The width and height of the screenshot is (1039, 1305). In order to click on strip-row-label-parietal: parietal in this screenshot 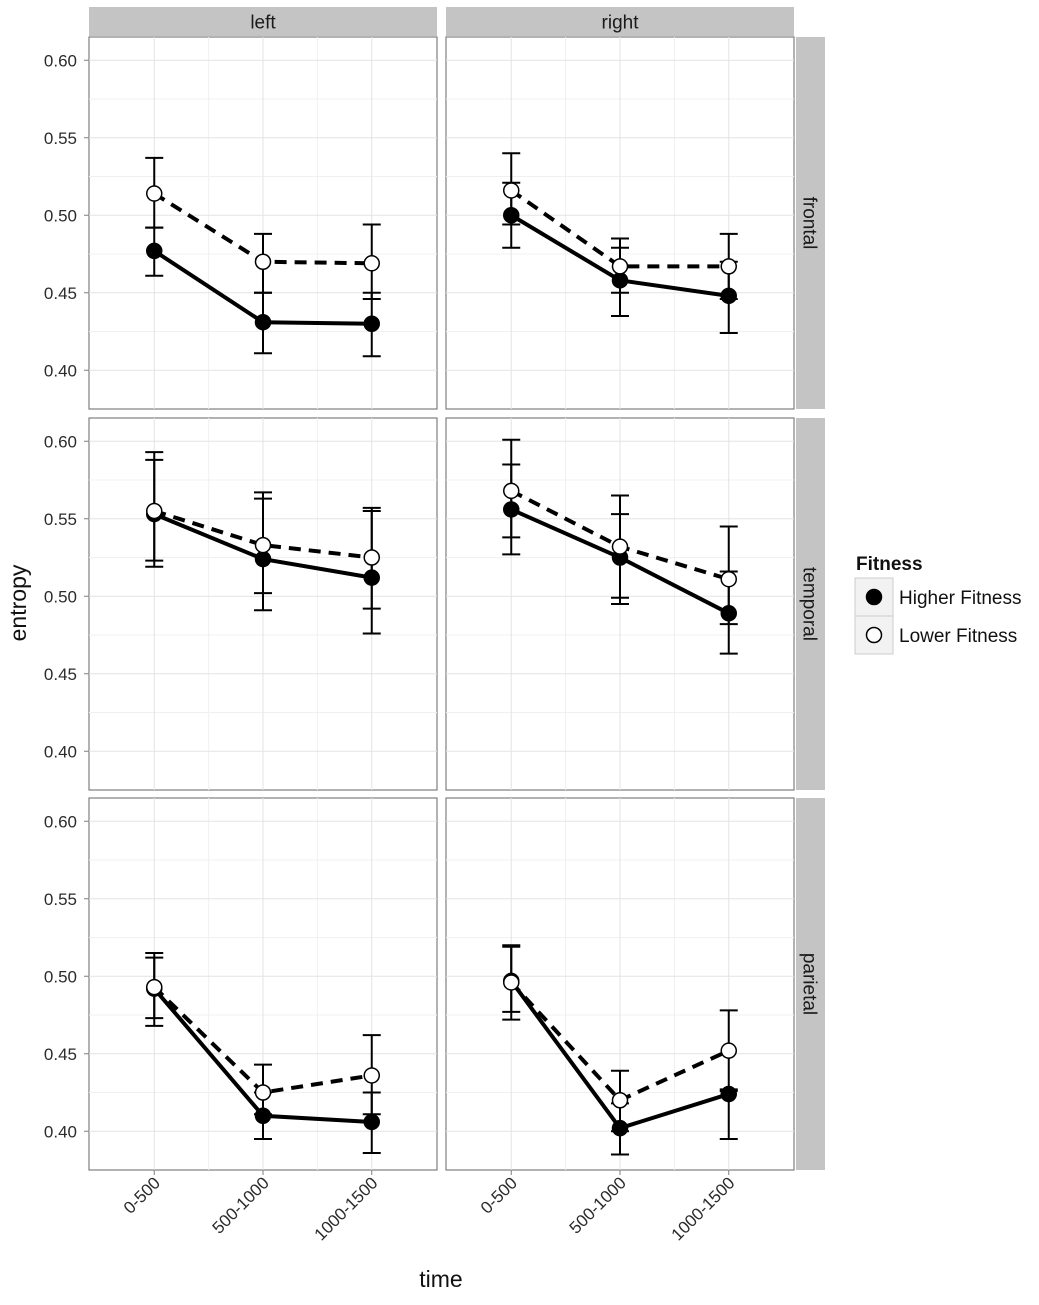, I will do `click(809, 984)`.